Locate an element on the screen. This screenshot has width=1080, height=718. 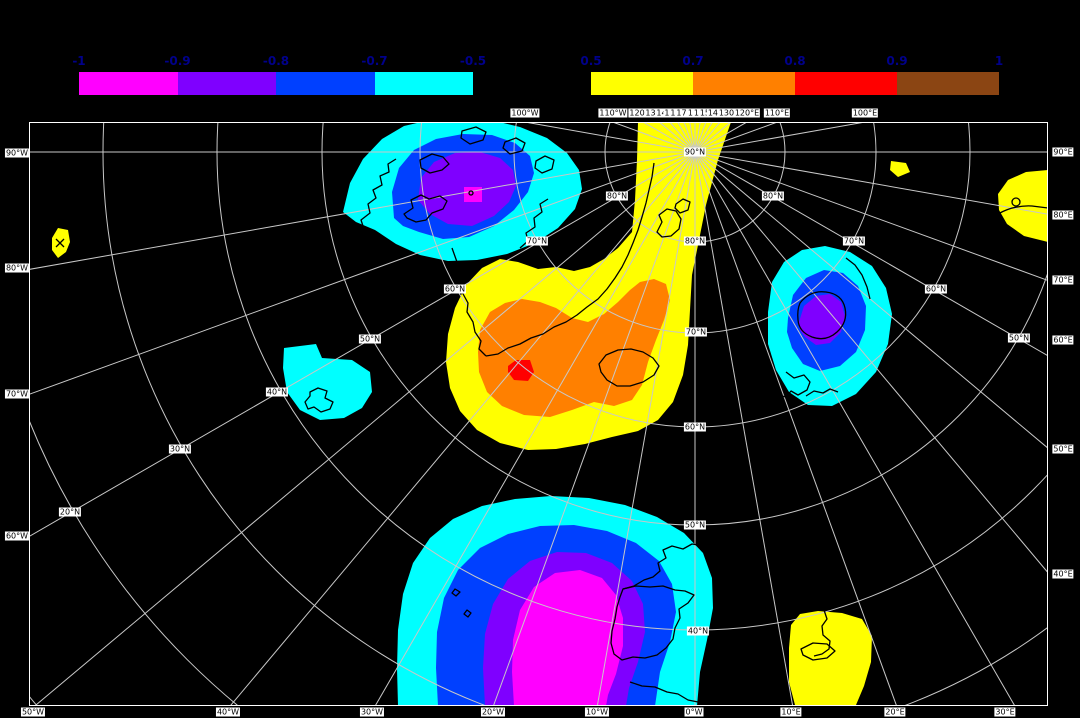
colorbar-tick-label: -0.5 is located at coordinates (473, 61).